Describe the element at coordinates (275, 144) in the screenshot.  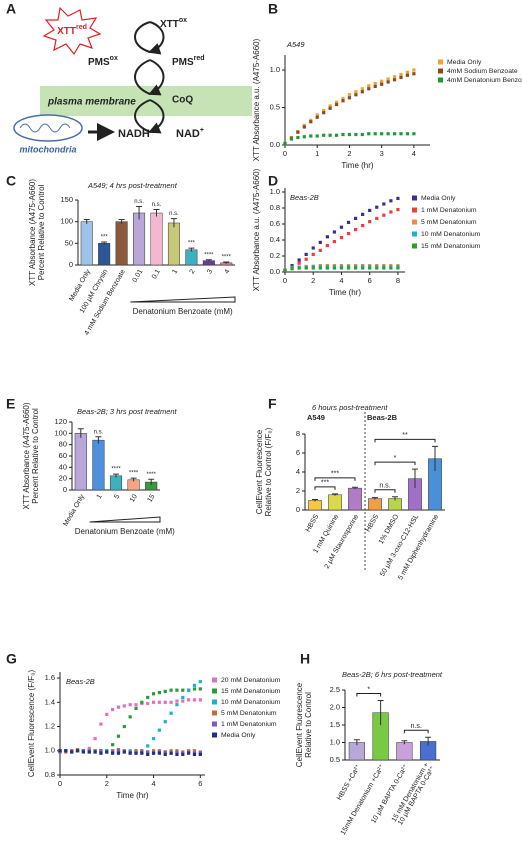
I see `y-tick-label: 0.0` at that location.